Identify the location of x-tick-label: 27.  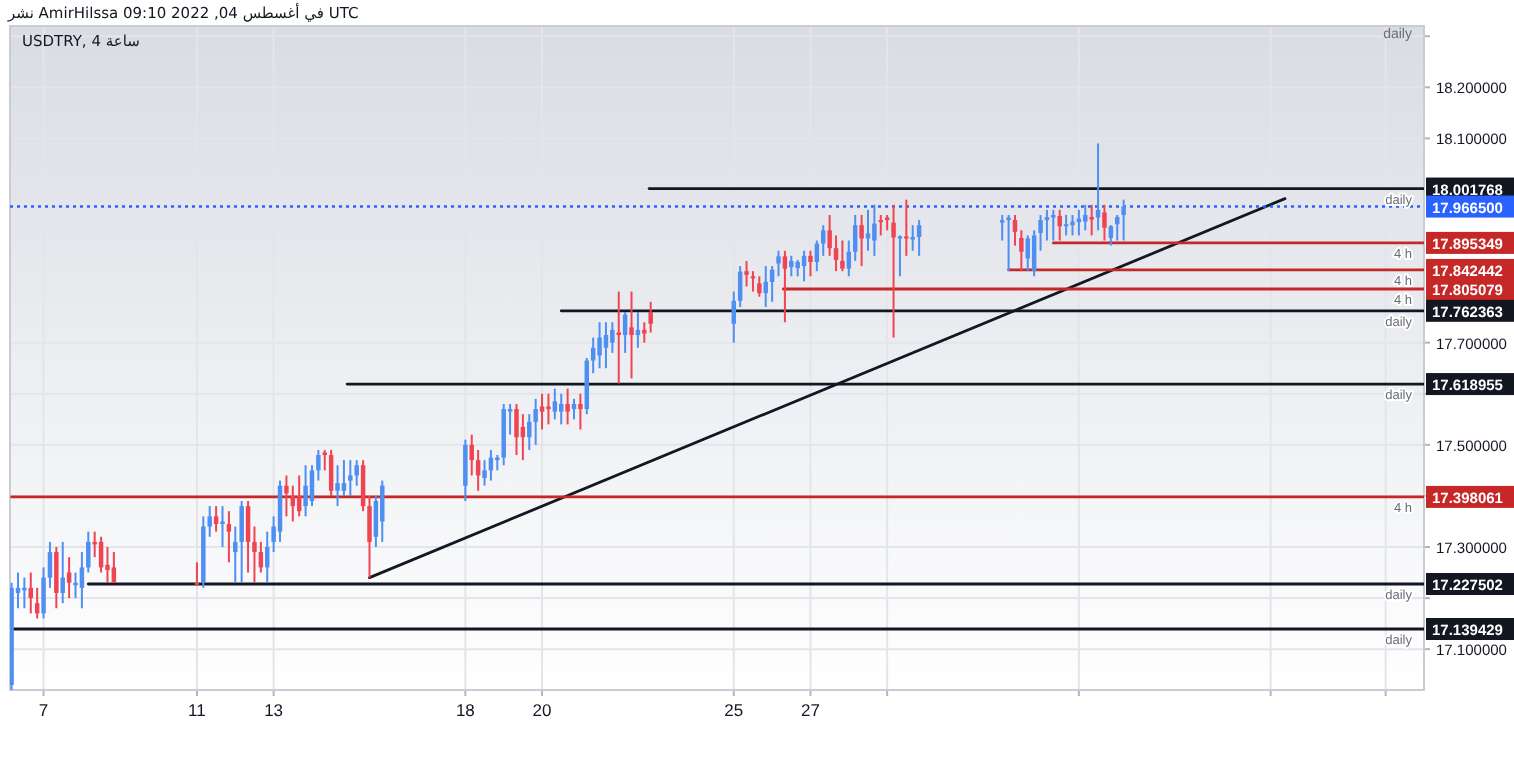
(811, 710).